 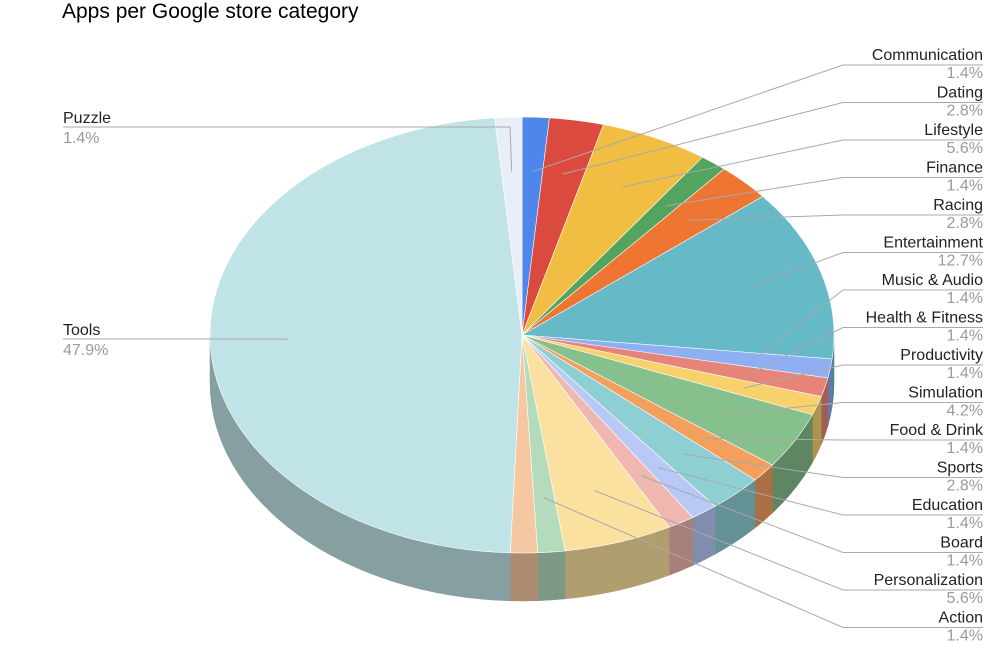 I want to click on slice-value-puzzle: 1.4%, so click(x=81, y=138).